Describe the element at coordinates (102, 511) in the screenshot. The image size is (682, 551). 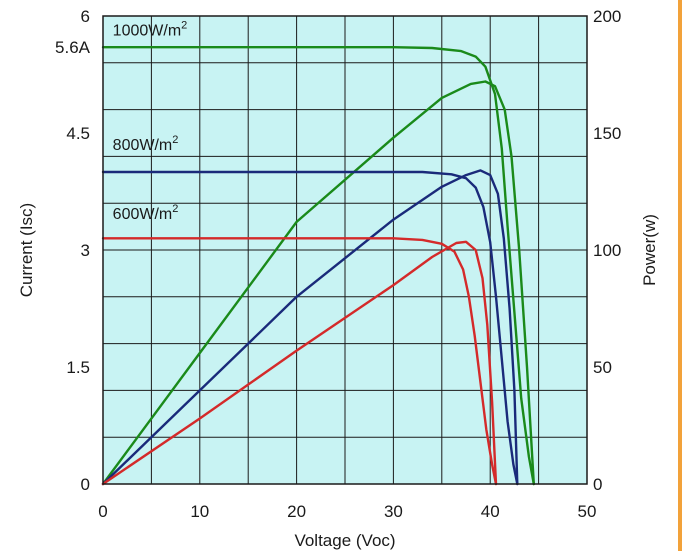
I see `x-tick-label: 0` at that location.